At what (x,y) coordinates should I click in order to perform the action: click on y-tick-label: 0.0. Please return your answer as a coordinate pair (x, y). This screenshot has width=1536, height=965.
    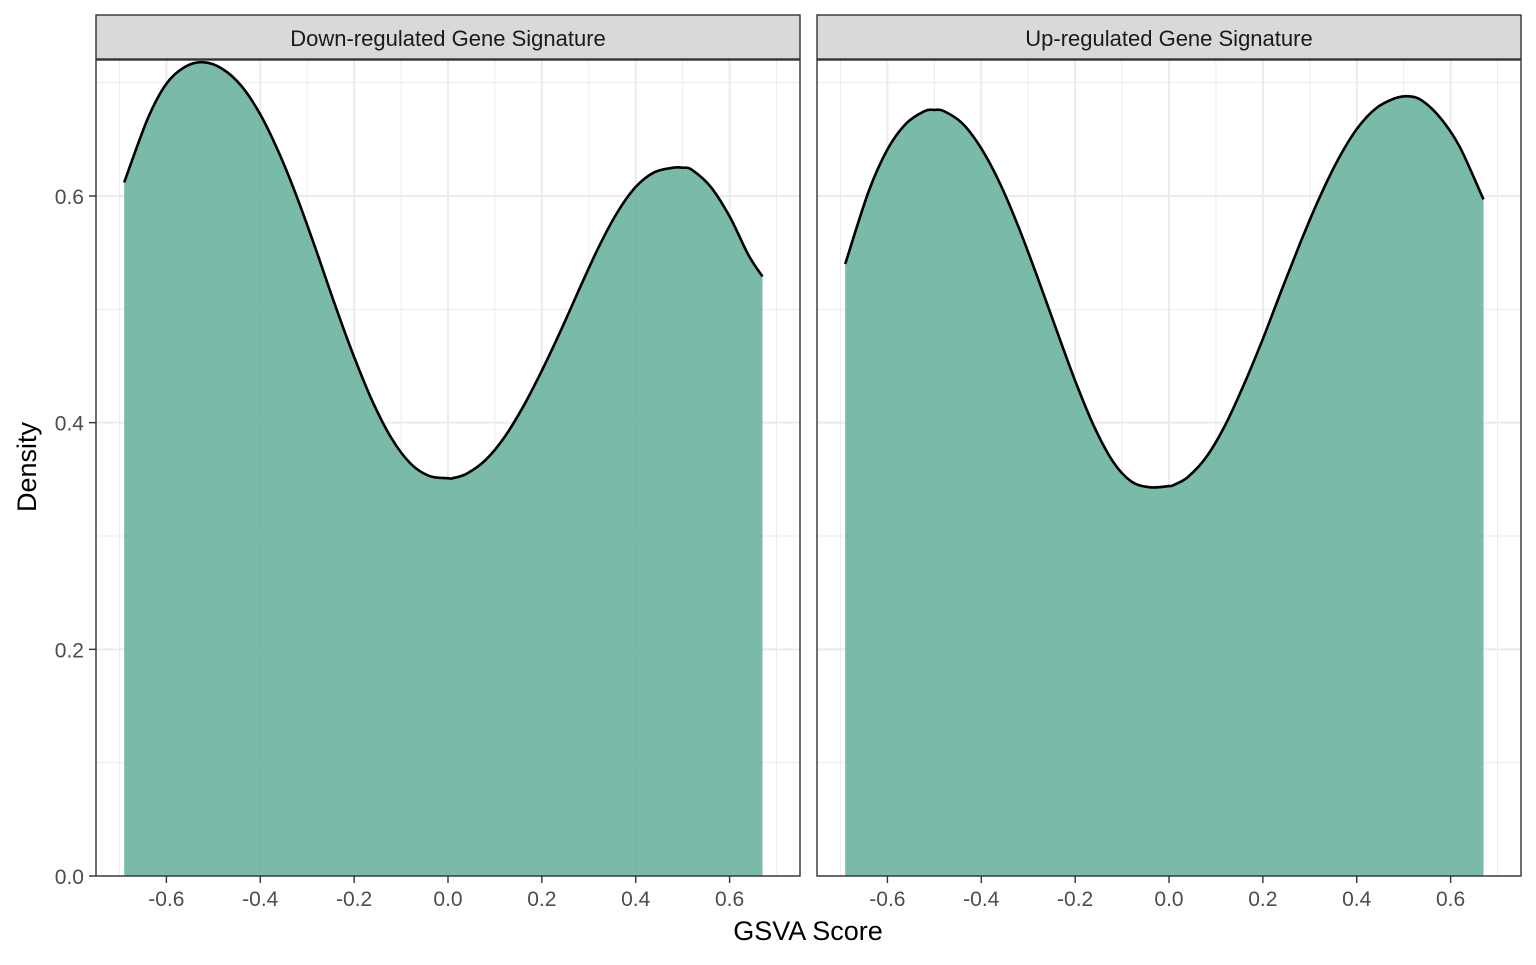
    Looking at the image, I should click on (69, 877).